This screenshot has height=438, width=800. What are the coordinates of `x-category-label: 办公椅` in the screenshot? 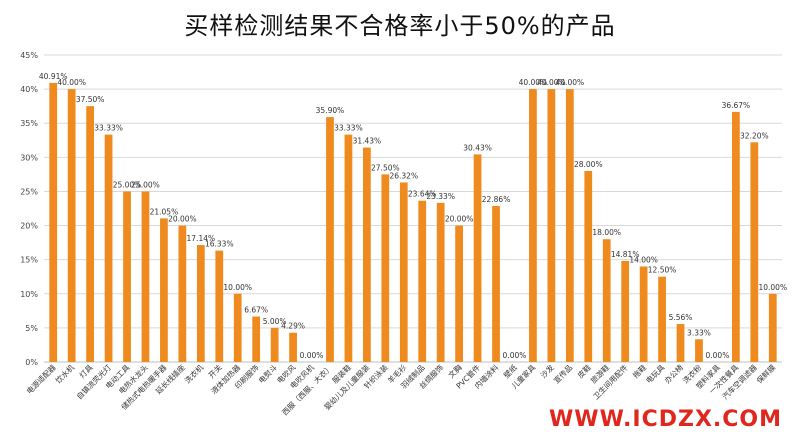 It's located at (673, 373).